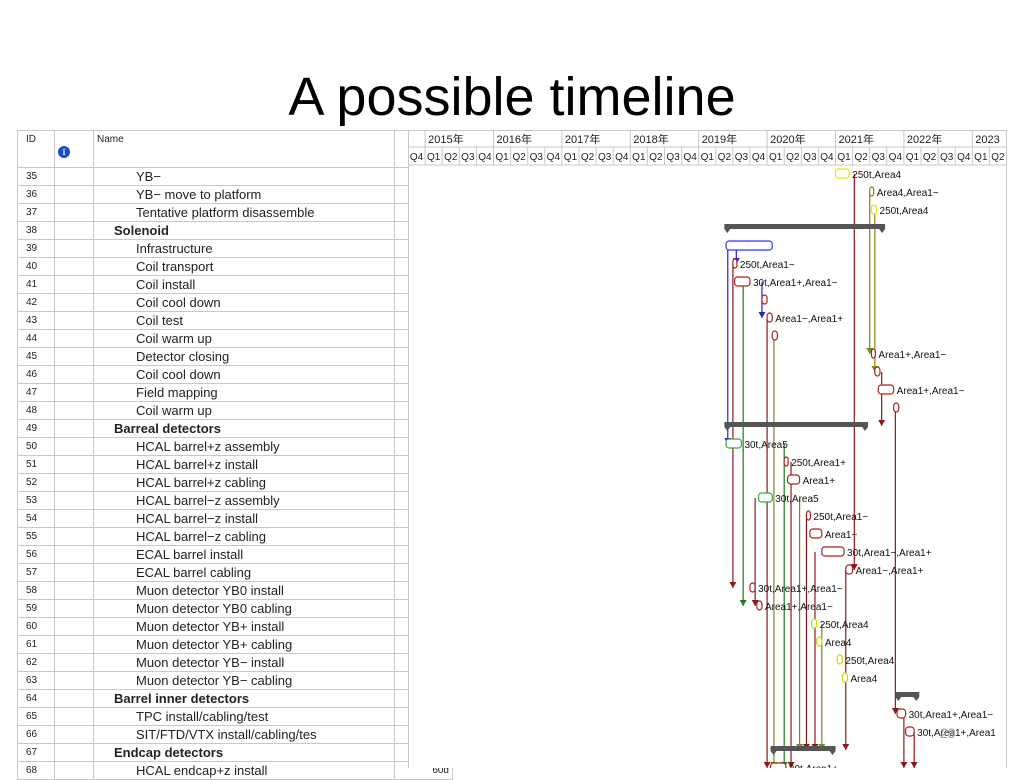 Image resolution: width=1024 pixels, height=780 pixels. What do you see at coordinates (244, 356) in the screenshot?
I see `task-name: Detector closing` at bounding box center [244, 356].